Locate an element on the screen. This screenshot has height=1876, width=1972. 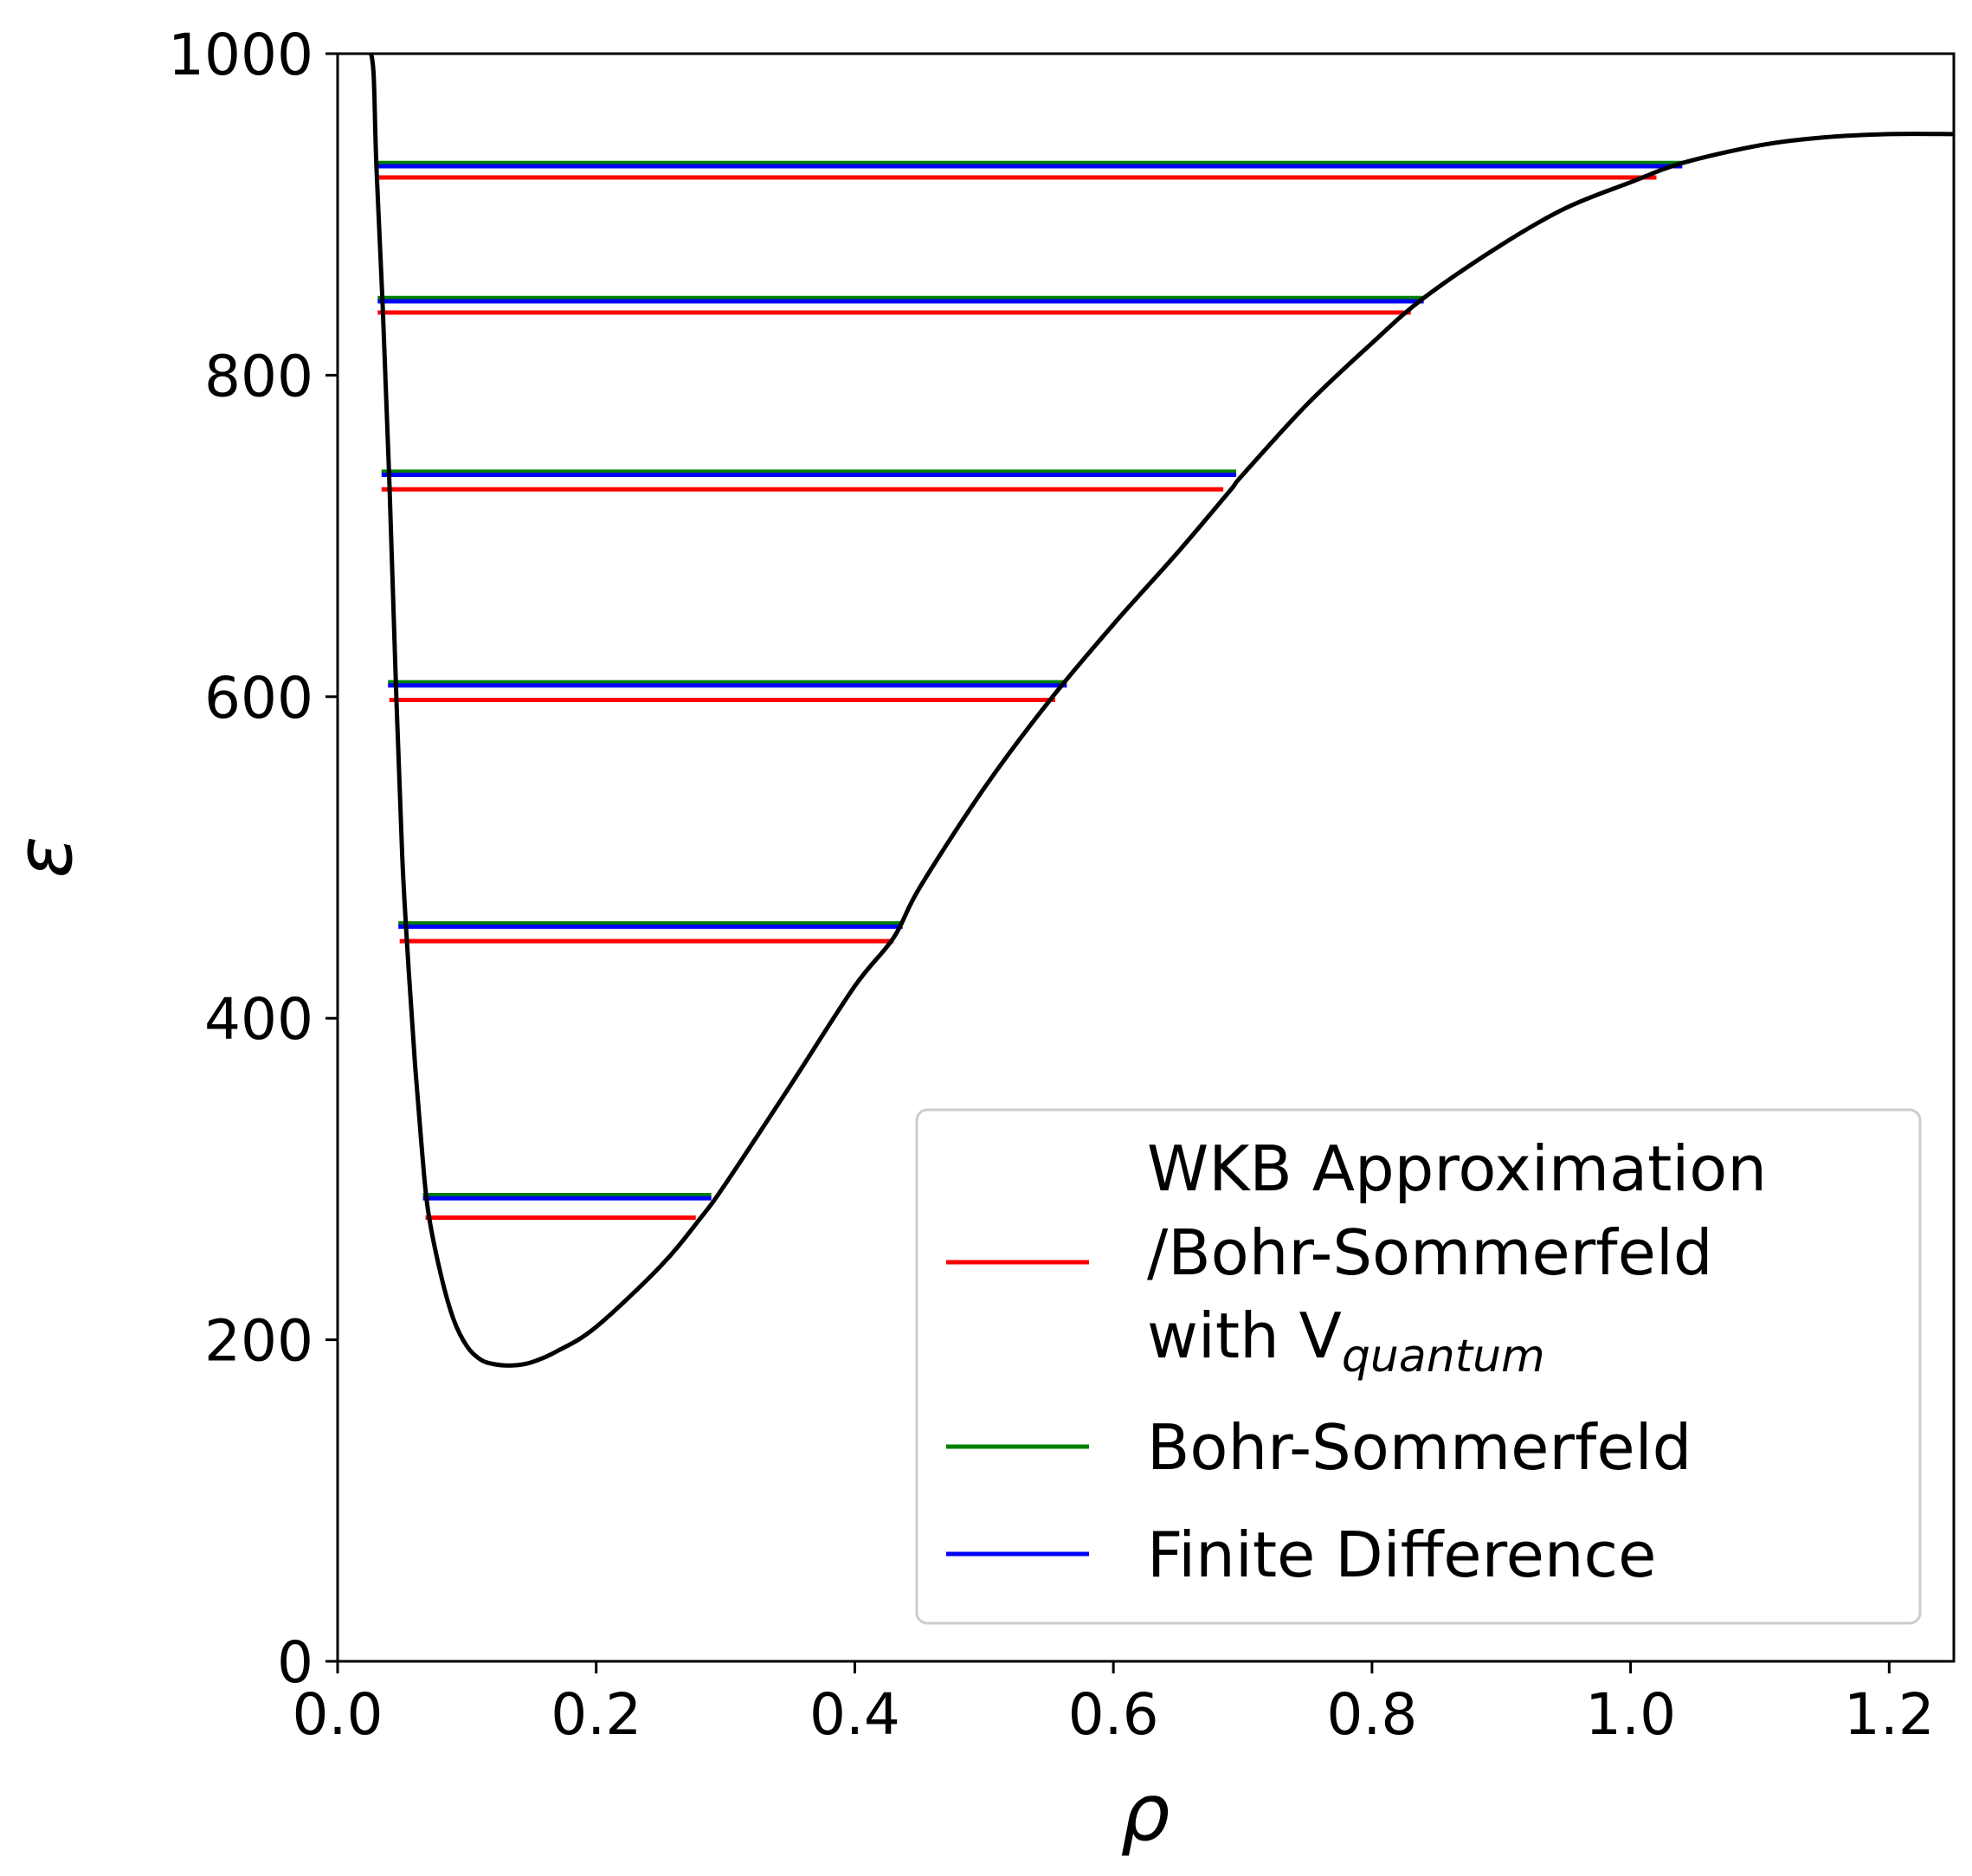
legend-label-bohr-sommerfeld: Bohr-Sommerfeld is located at coordinates (1419, 1448).